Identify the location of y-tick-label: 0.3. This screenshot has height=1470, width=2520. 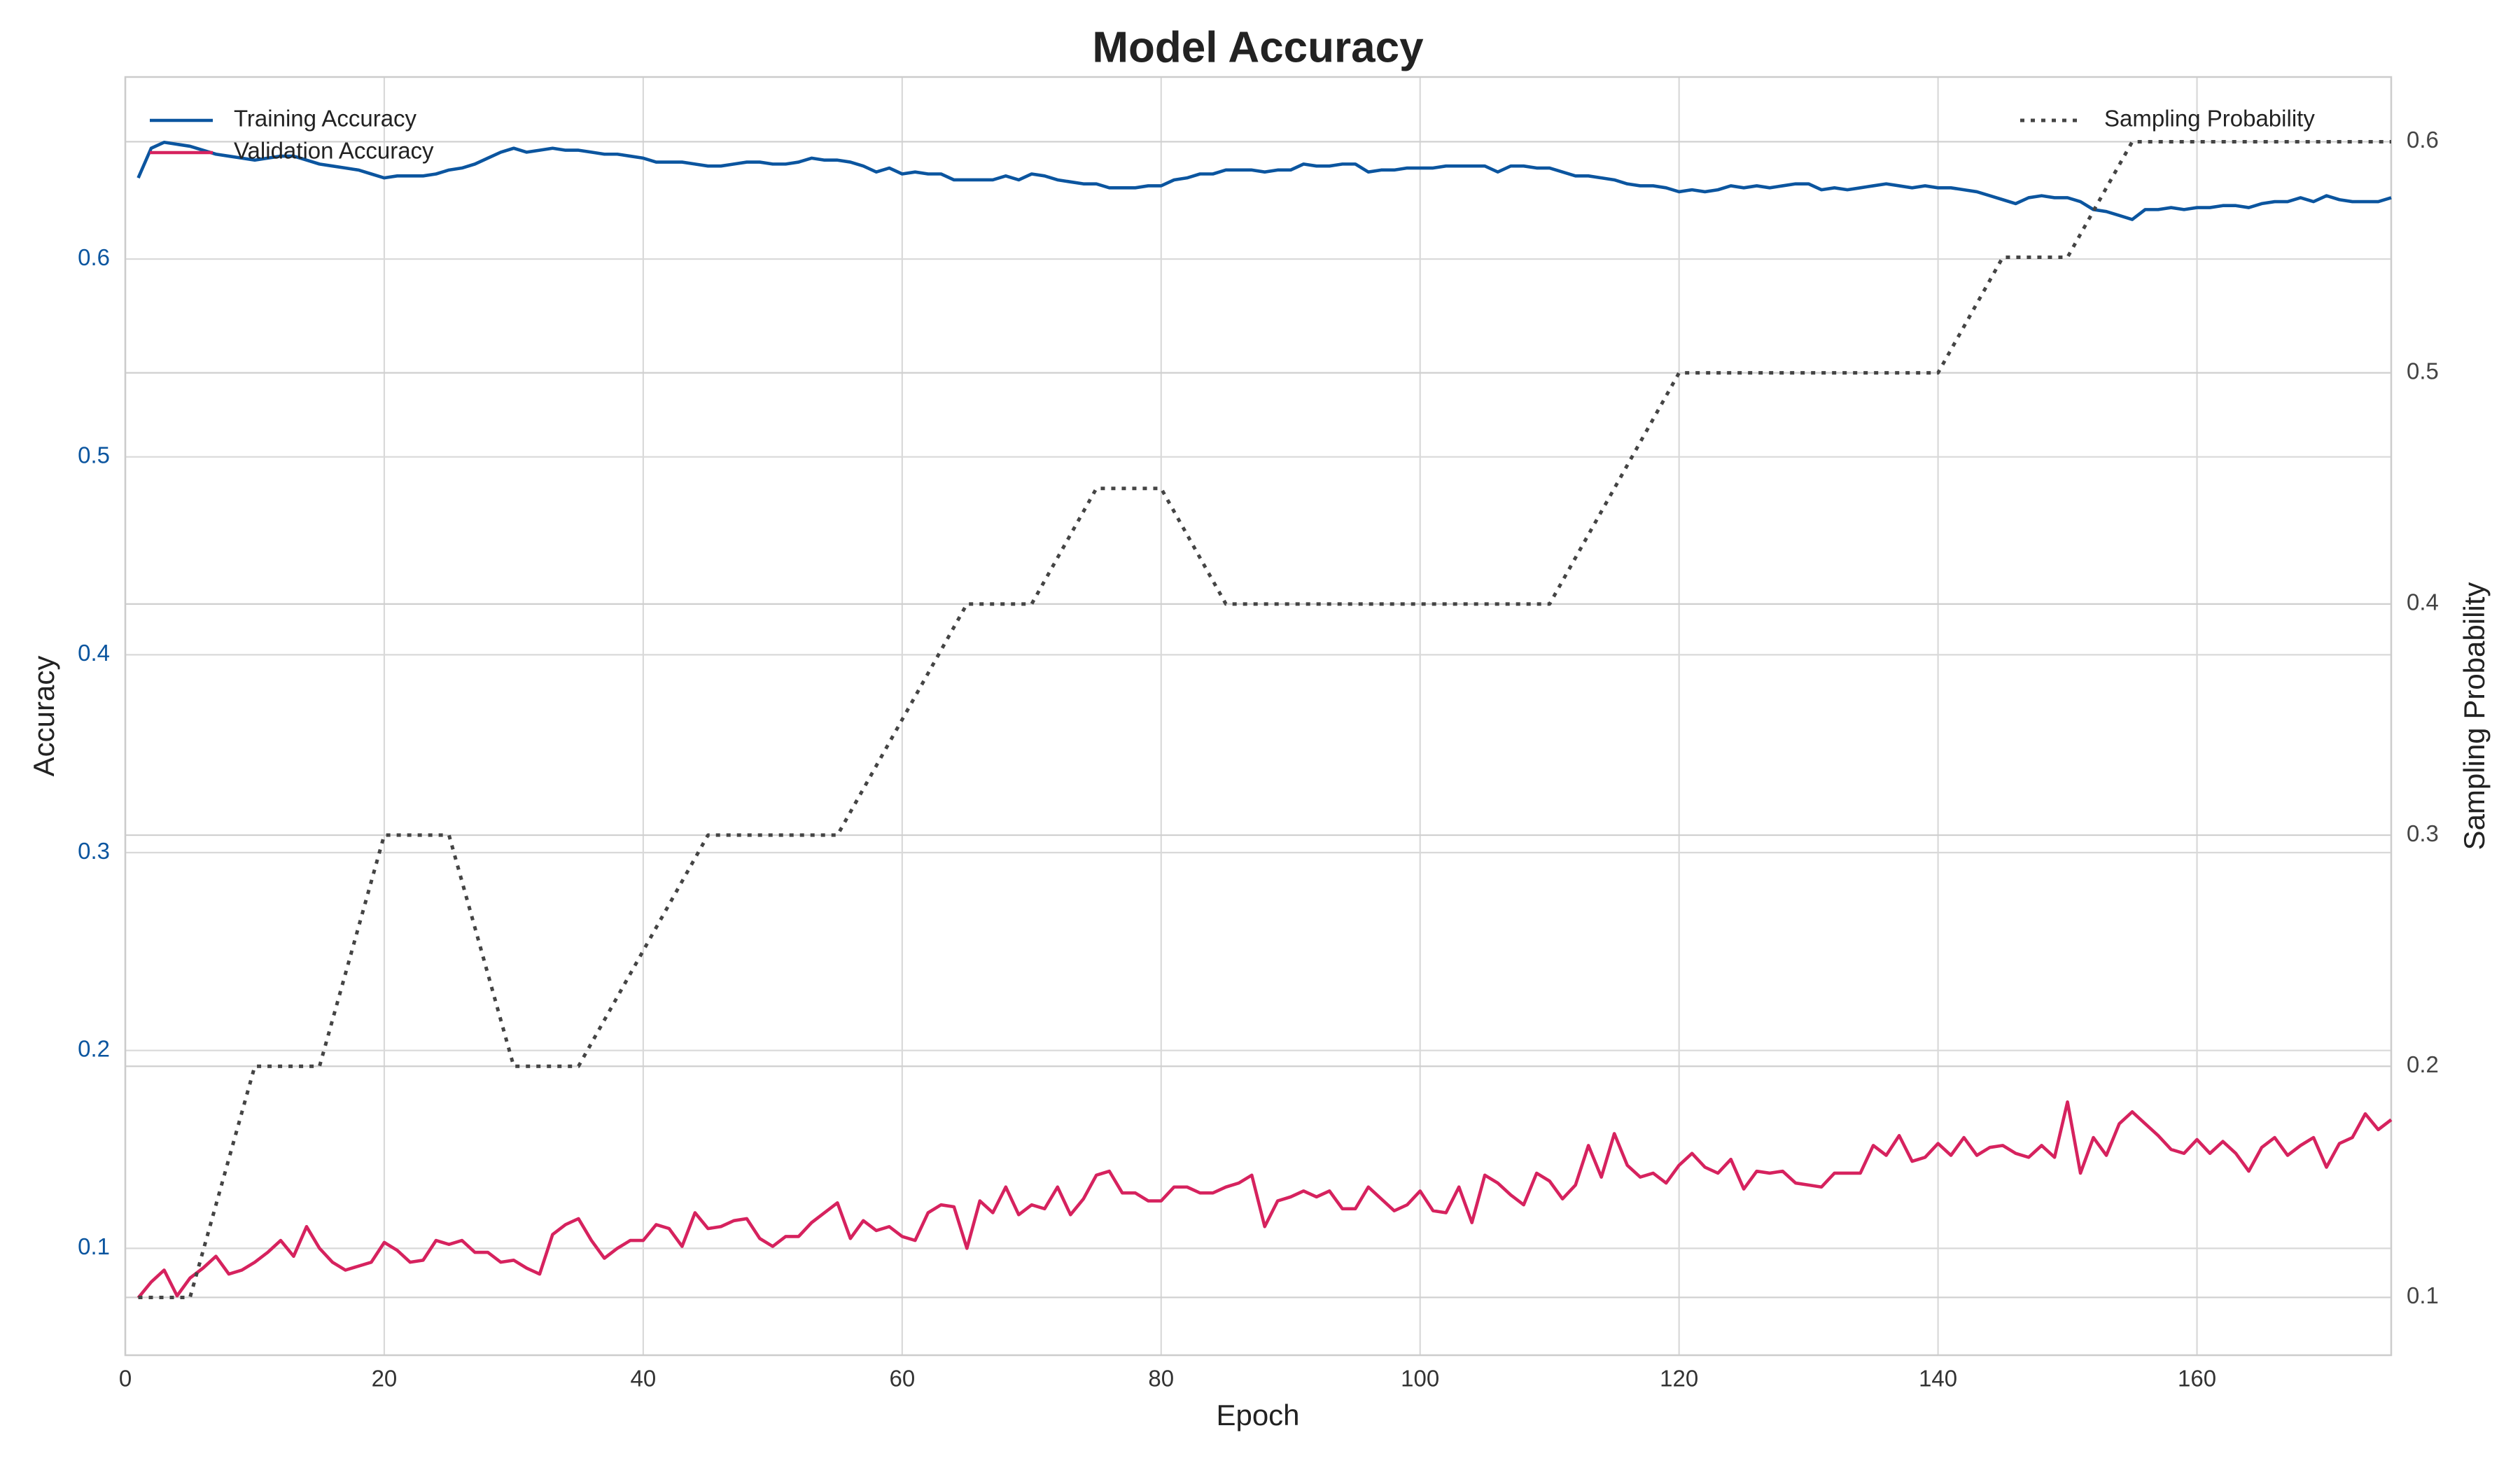
(94, 851).